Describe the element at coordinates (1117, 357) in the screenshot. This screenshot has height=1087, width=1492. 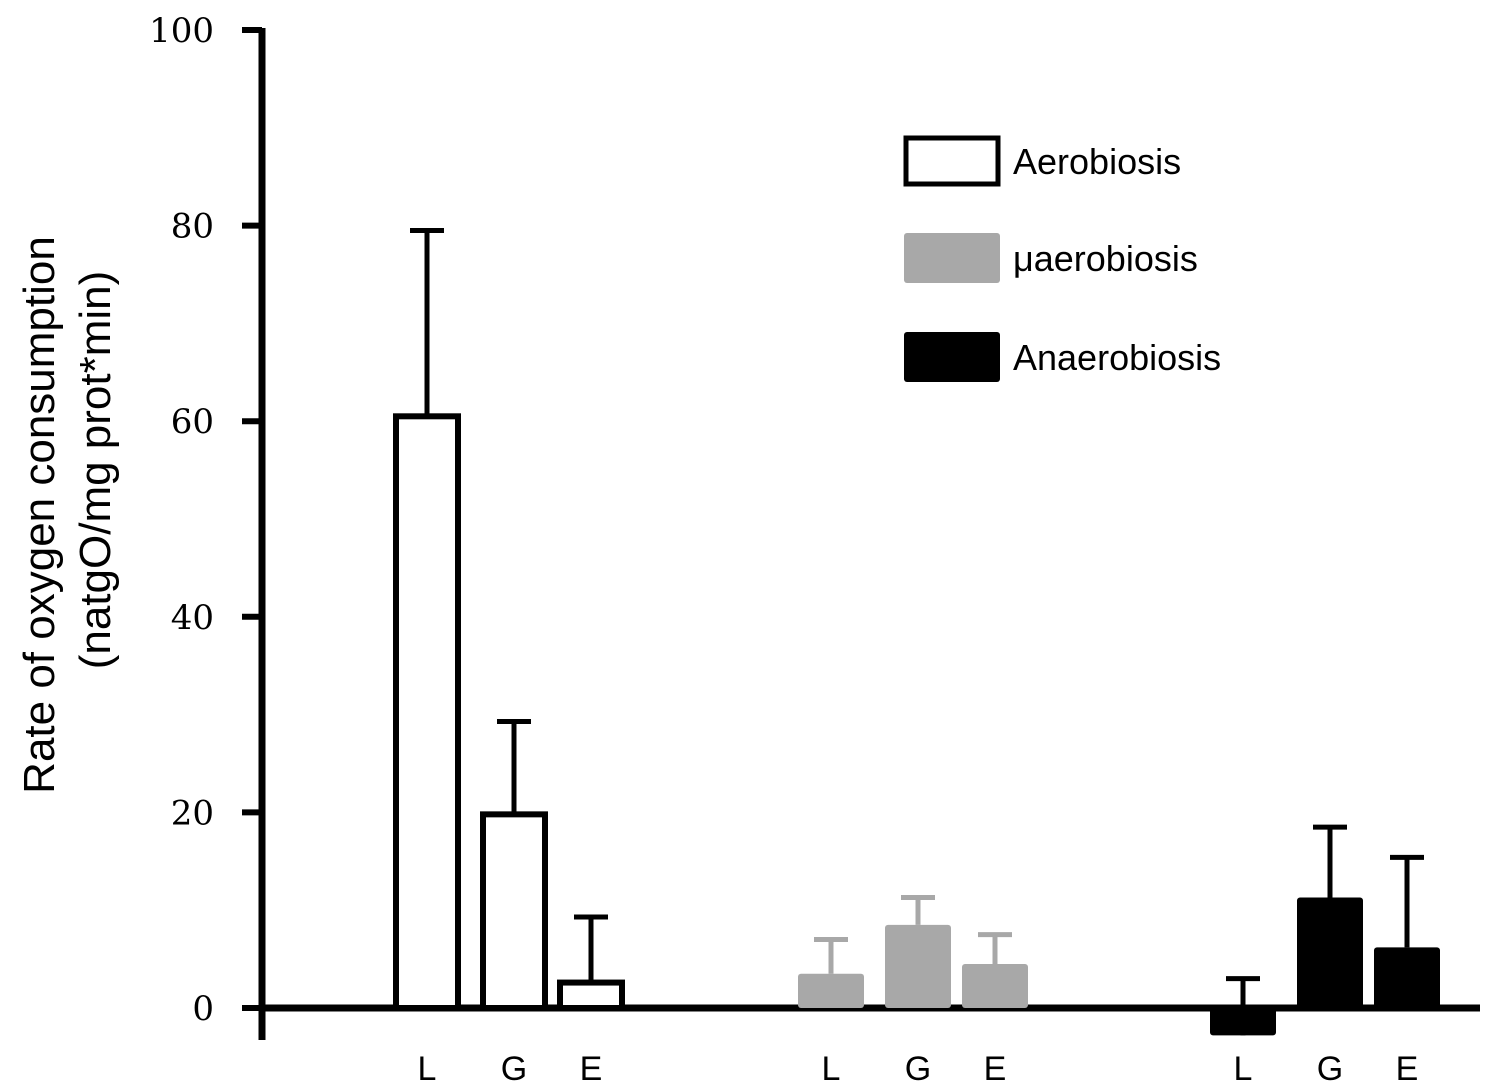
I see `legend-label-2: Anaerobiosis` at that location.